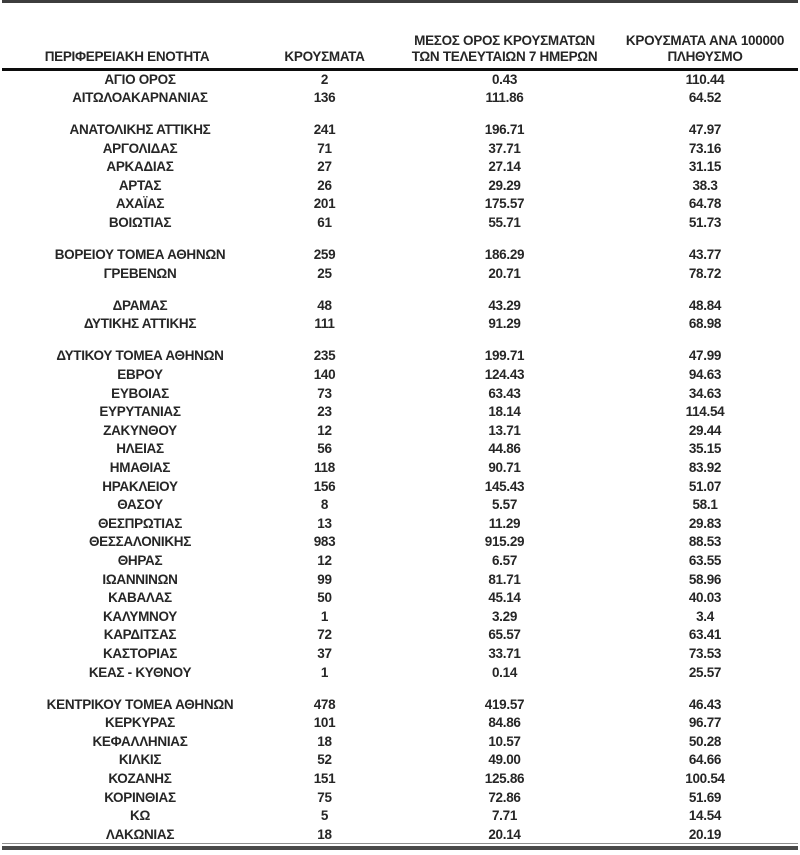  I want to click on column-header-line: ΠΛΗΘΥΣΜΟ, so click(705, 56).